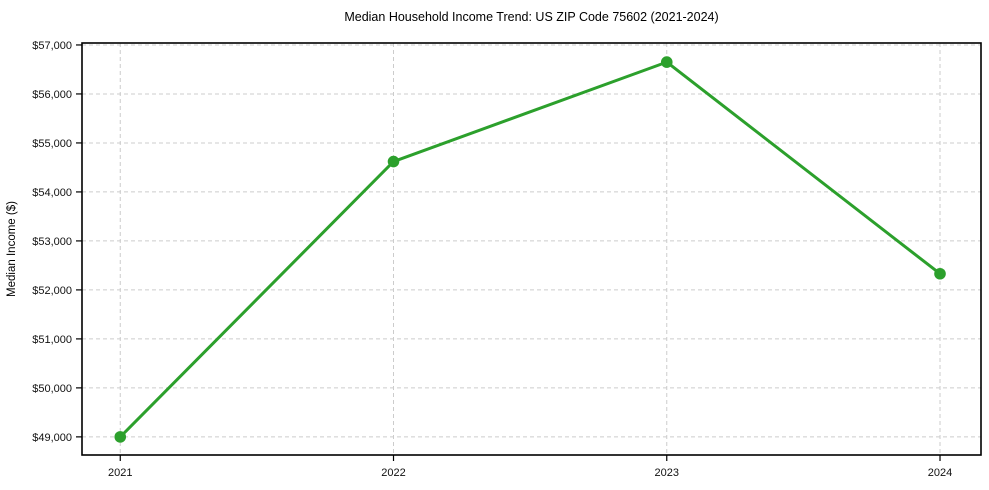  What do you see at coordinates (52, 438) in the screenshot?
I see `y-tick-label: $49,000` at bounding box center [52, 438].